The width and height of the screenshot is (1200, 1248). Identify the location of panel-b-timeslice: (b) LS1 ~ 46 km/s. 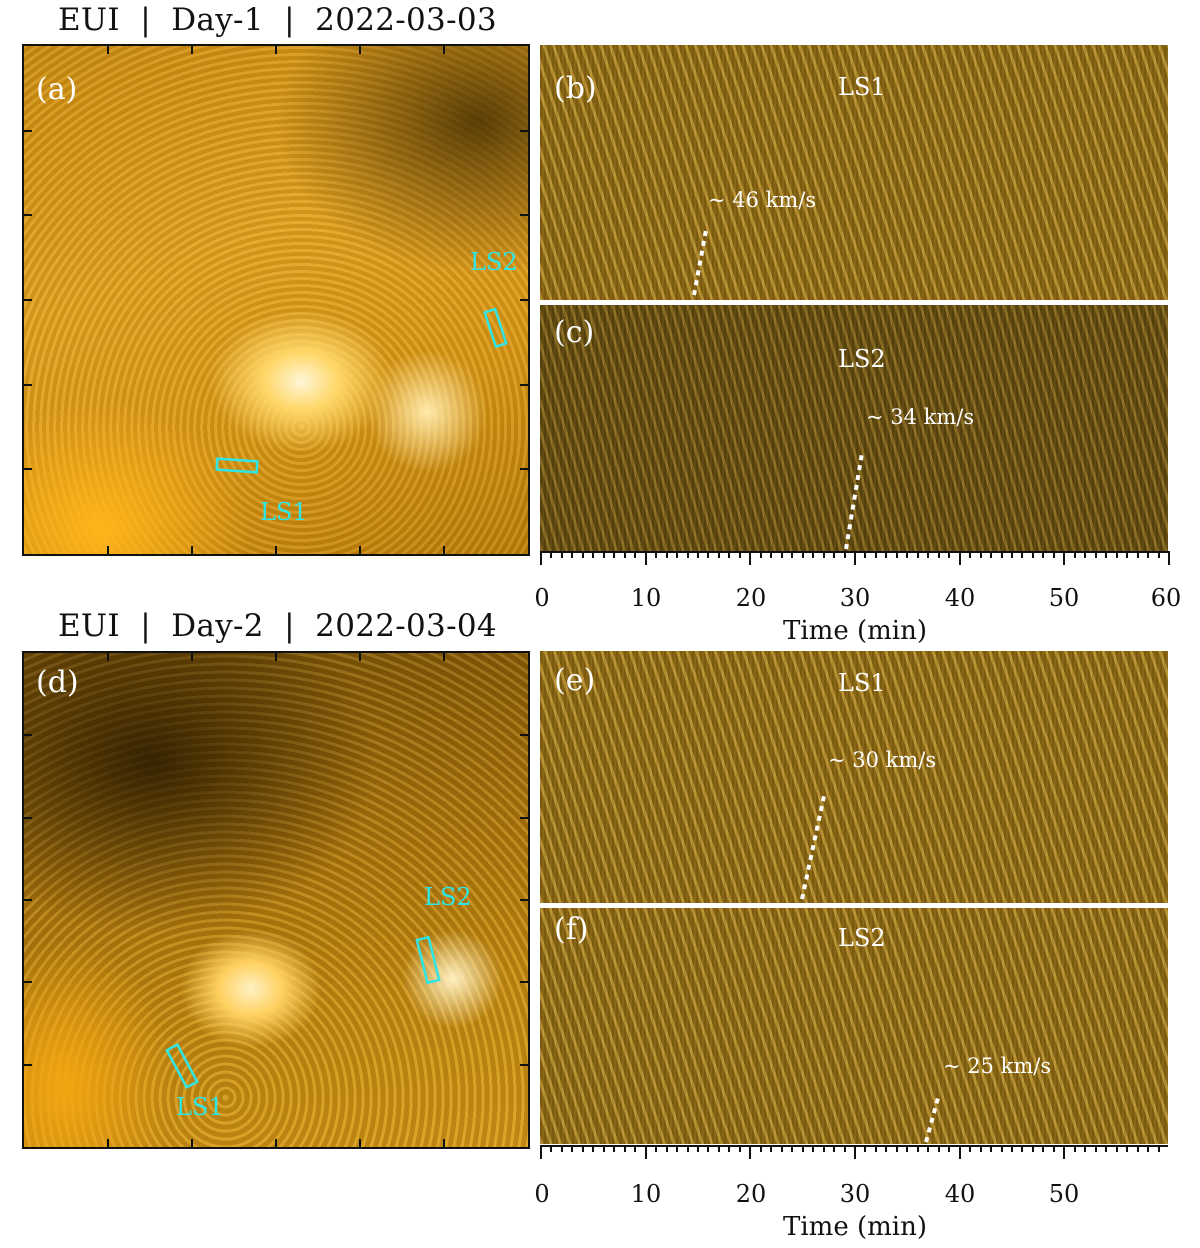
(854, 172).